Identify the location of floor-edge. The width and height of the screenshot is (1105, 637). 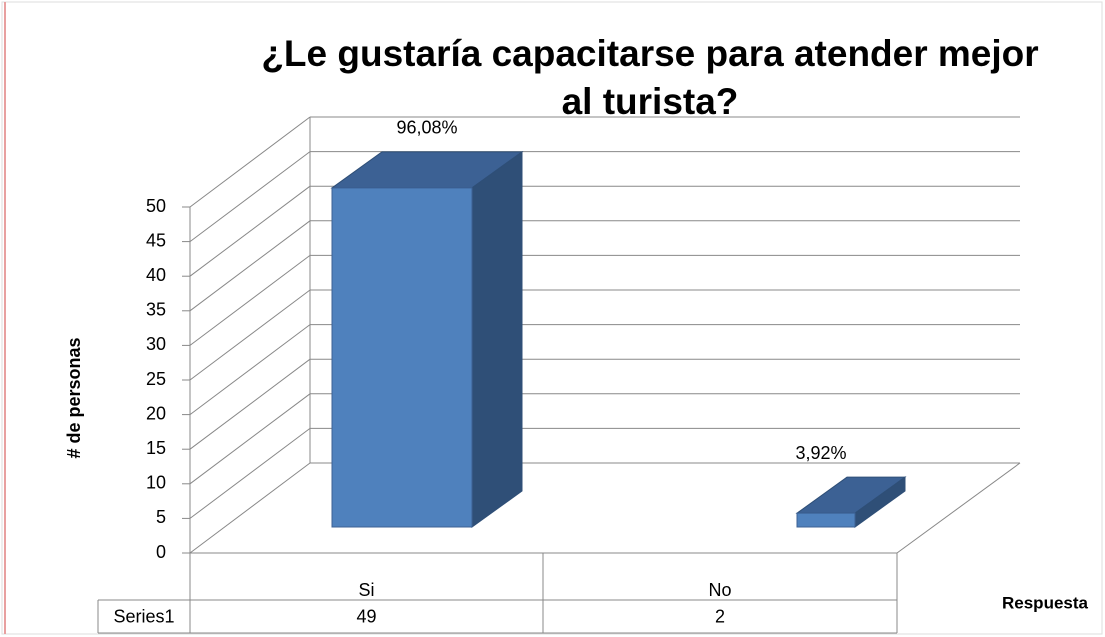
(958, 508).